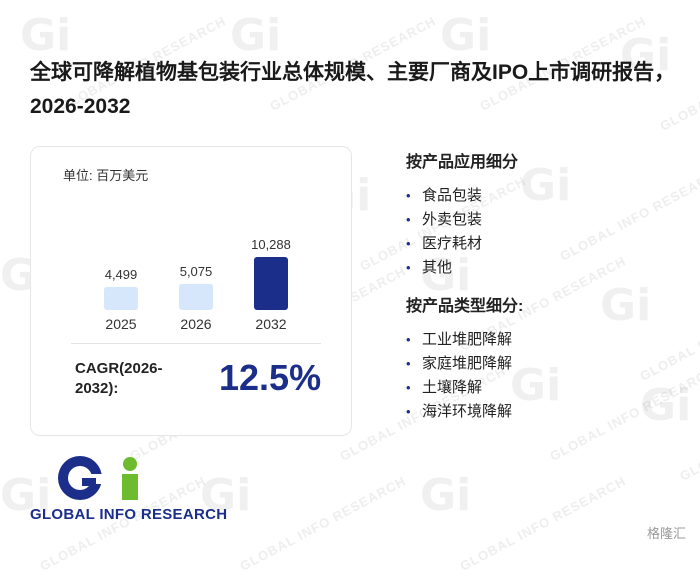  I want to click on cagr-value: 12.5%, so click(270, 377).